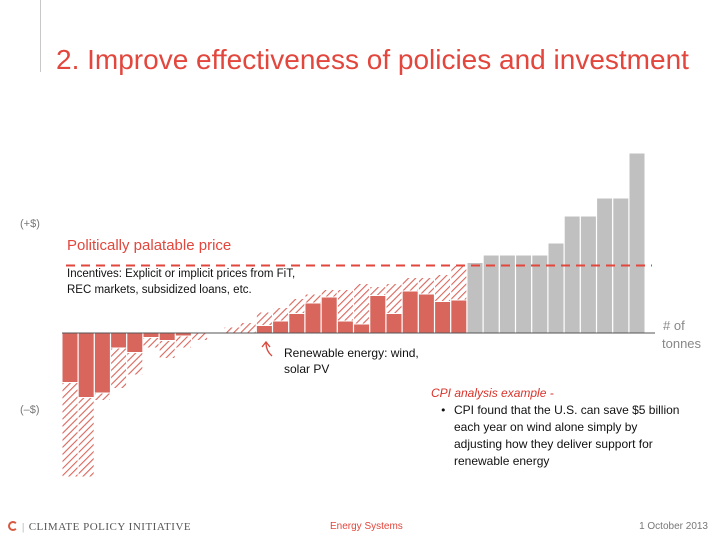 The height and width of the screenshot is (540, 720). What do you see at coordinates (30, 224) in the screenshot?
I see `y-label-positive: (+$)` at bounding box center [30, 224].